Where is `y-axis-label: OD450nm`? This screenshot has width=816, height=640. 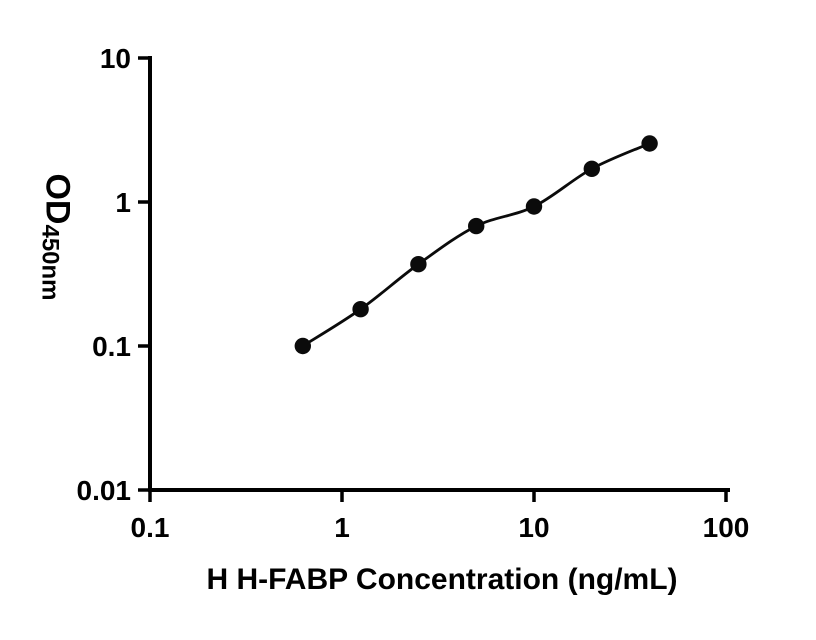 y-axis-label: OD450nm is located at coordinates (56, 237).